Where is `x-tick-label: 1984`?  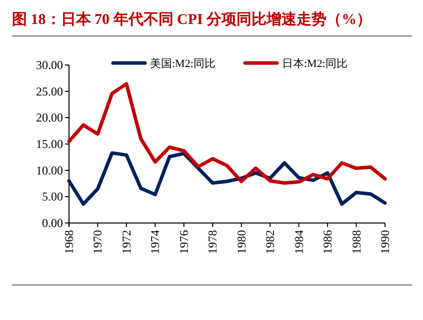 x-tick-label: 1984 is located at coordinates (299, 242).